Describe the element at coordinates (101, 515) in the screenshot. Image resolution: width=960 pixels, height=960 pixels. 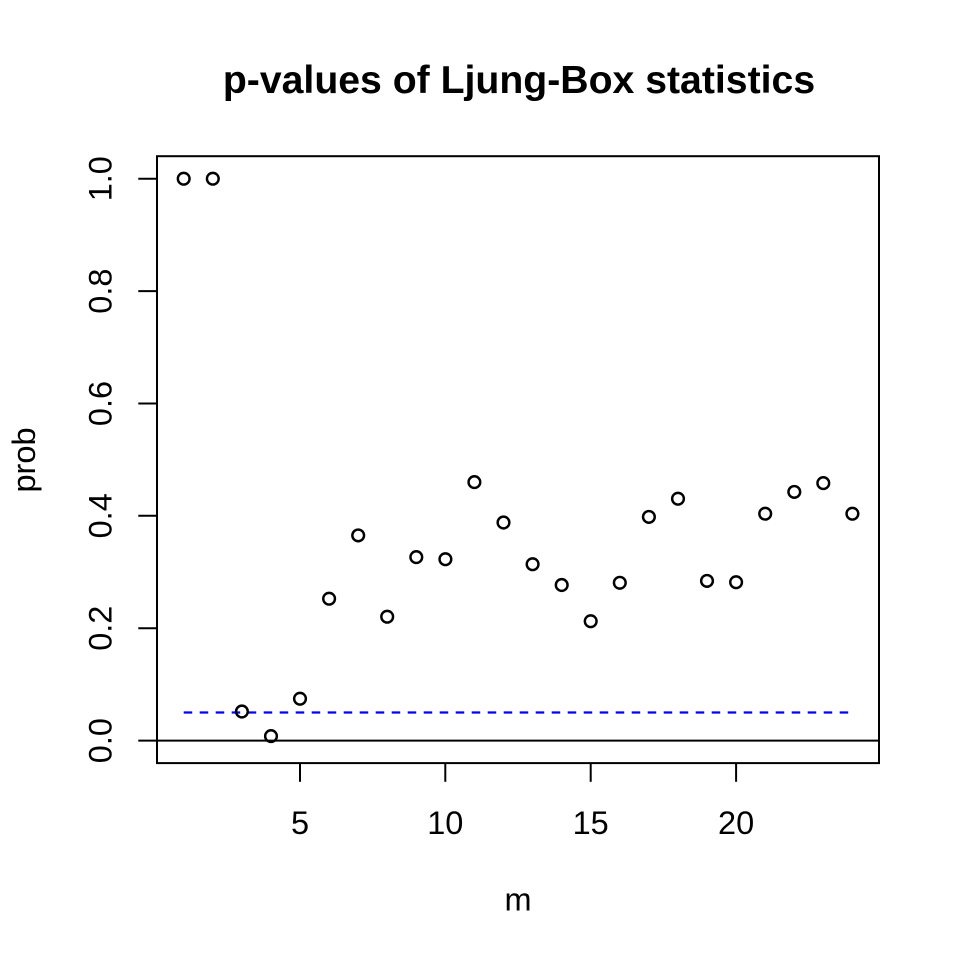
I see `svg-text: 0.4` at that location.